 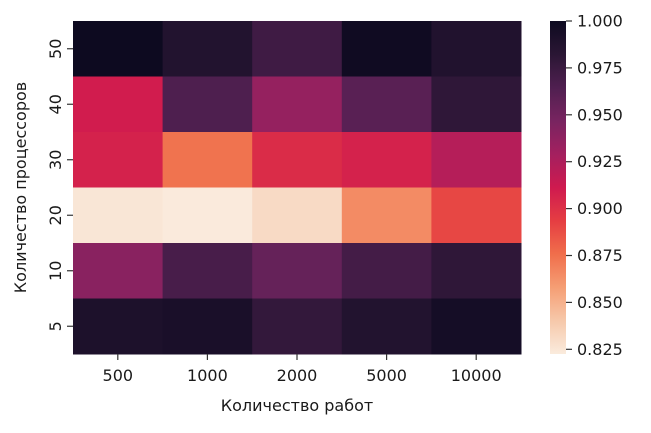 I want to click on colorbar-tick-label: 0.950, so click(x=600, y=114).